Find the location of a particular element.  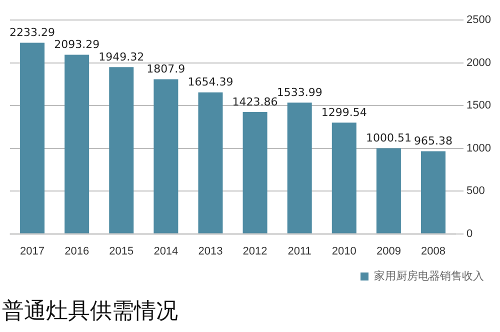

y-tick-label: 1500 is located at coordinates (479, 106).